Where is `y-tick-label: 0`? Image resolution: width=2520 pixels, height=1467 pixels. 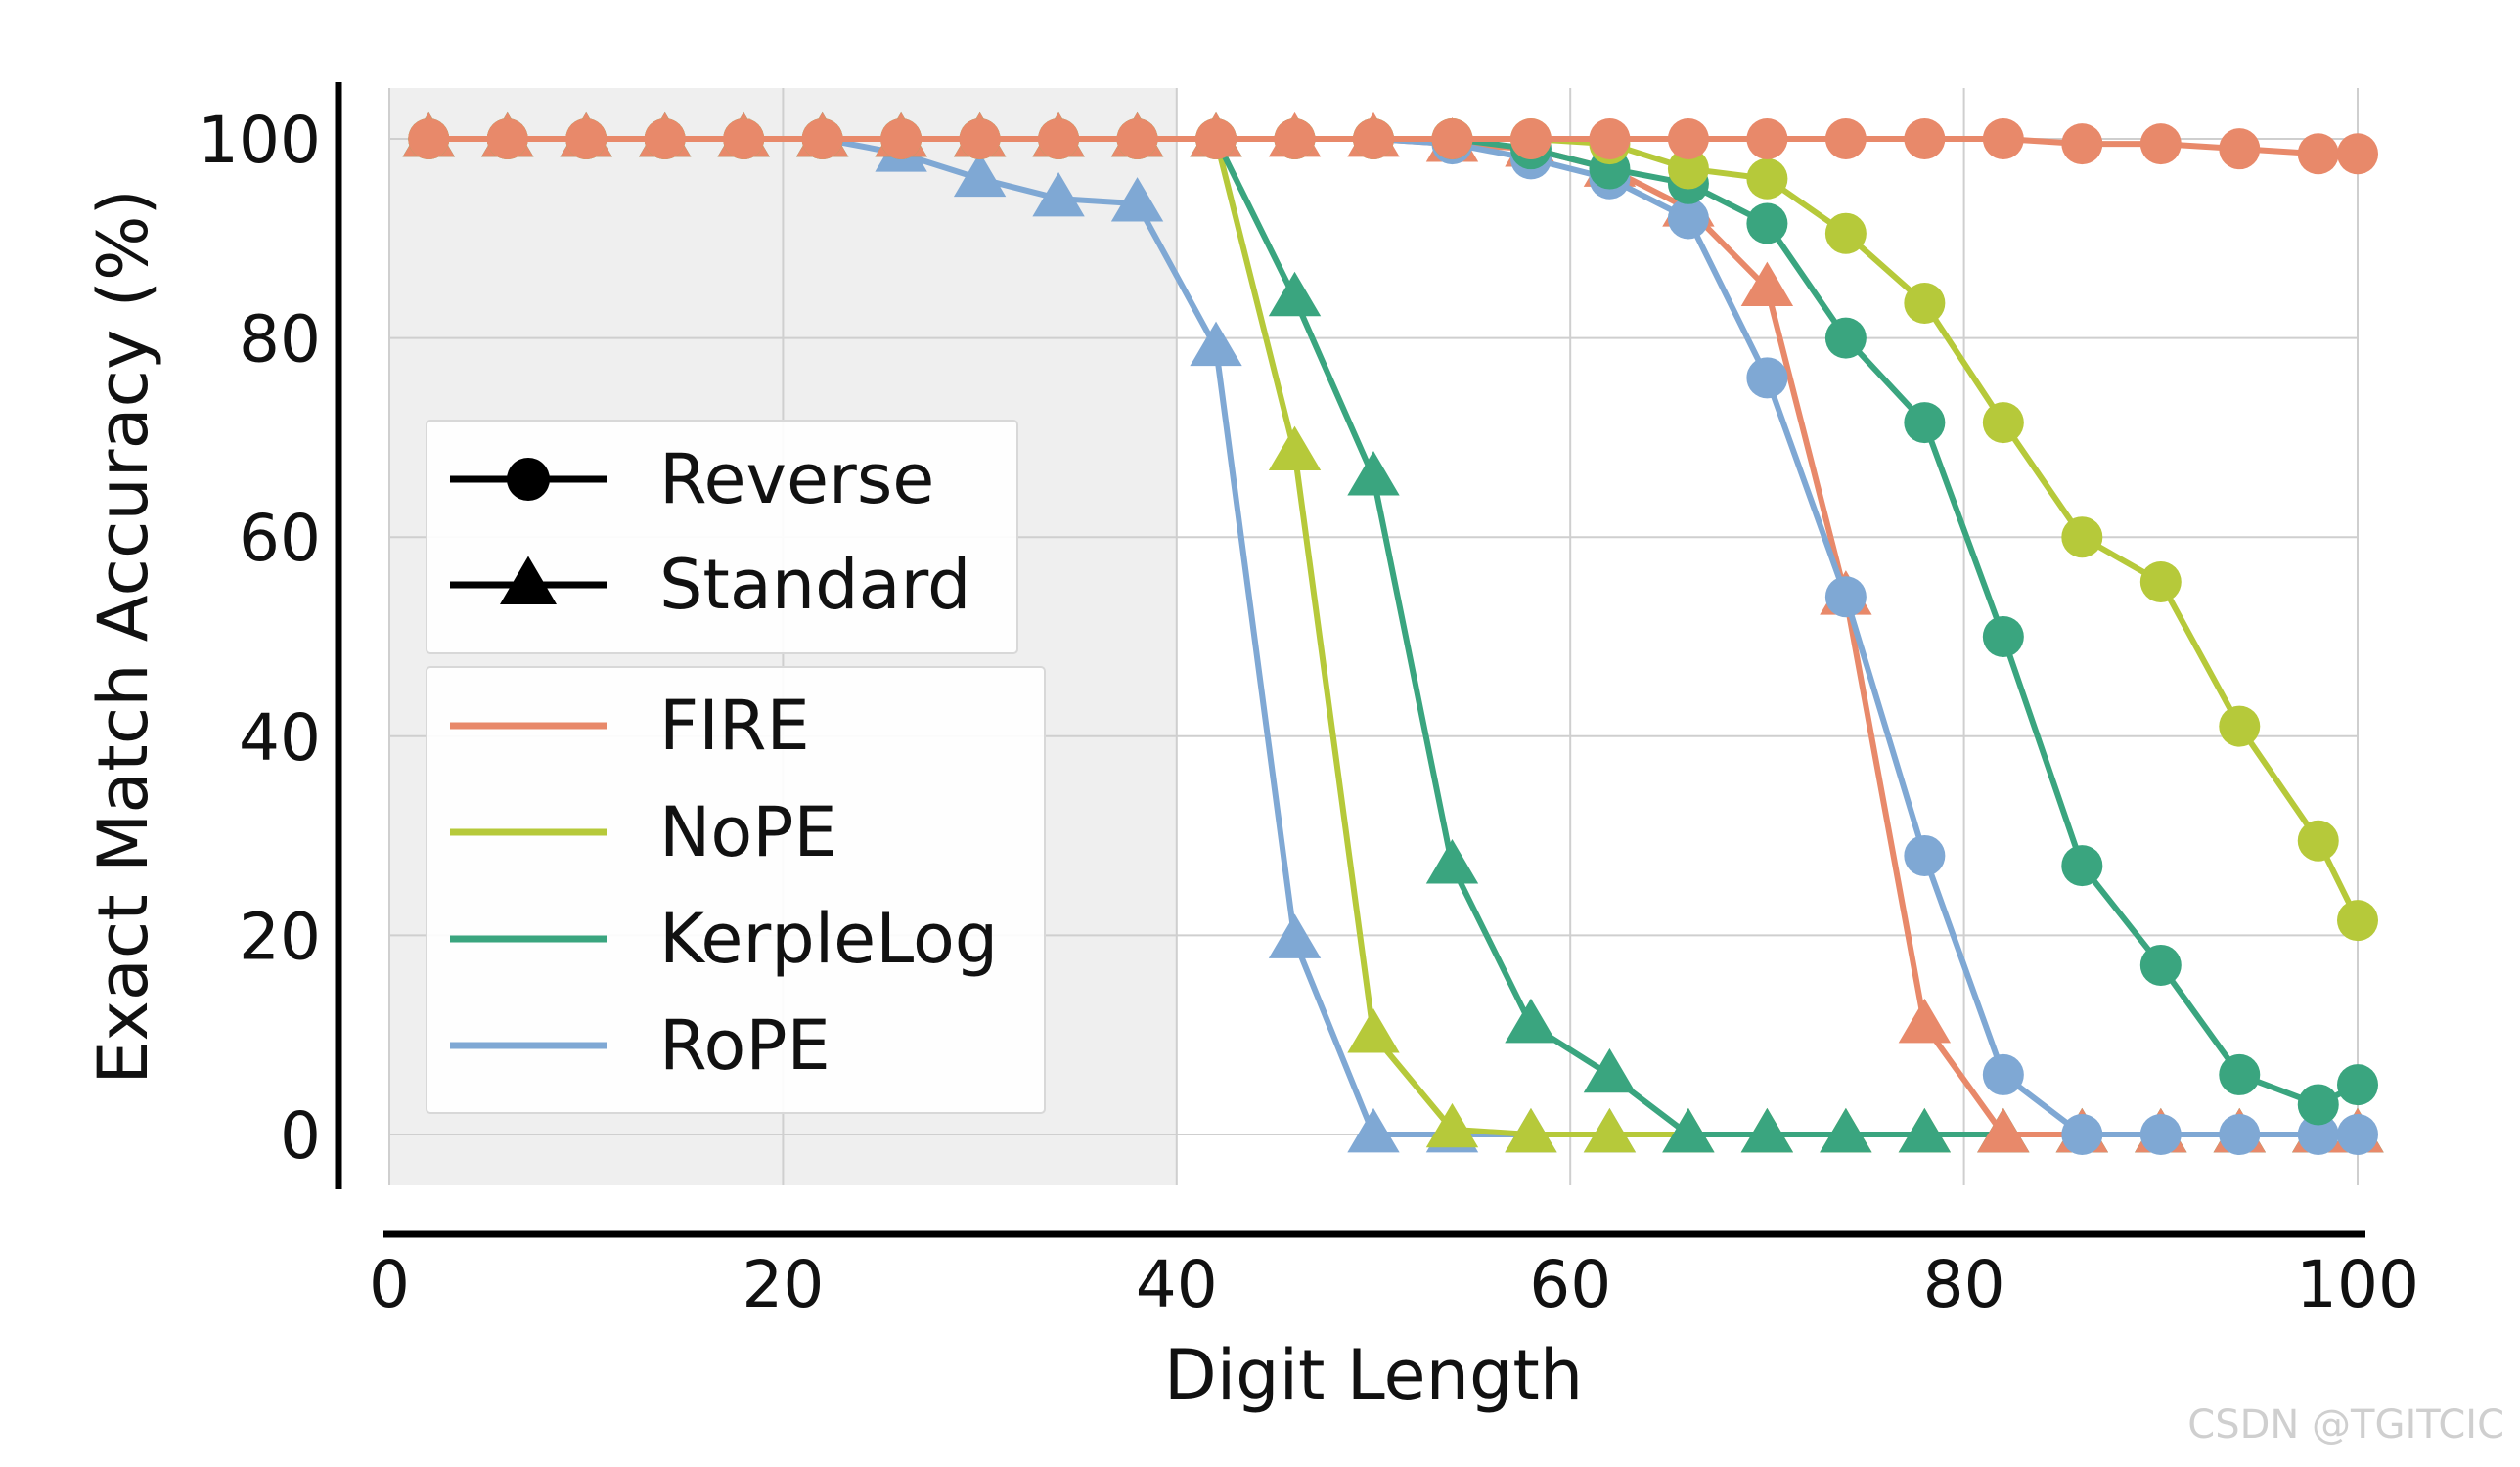 y-tick-label: 0 is located at coordinates (300, 1136).